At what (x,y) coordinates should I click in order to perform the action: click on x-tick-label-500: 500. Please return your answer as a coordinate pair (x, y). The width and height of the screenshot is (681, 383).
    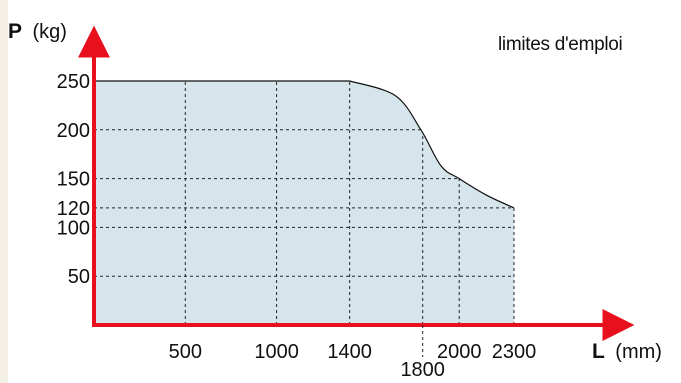
    Looking at the image, I should click on (185, 352).